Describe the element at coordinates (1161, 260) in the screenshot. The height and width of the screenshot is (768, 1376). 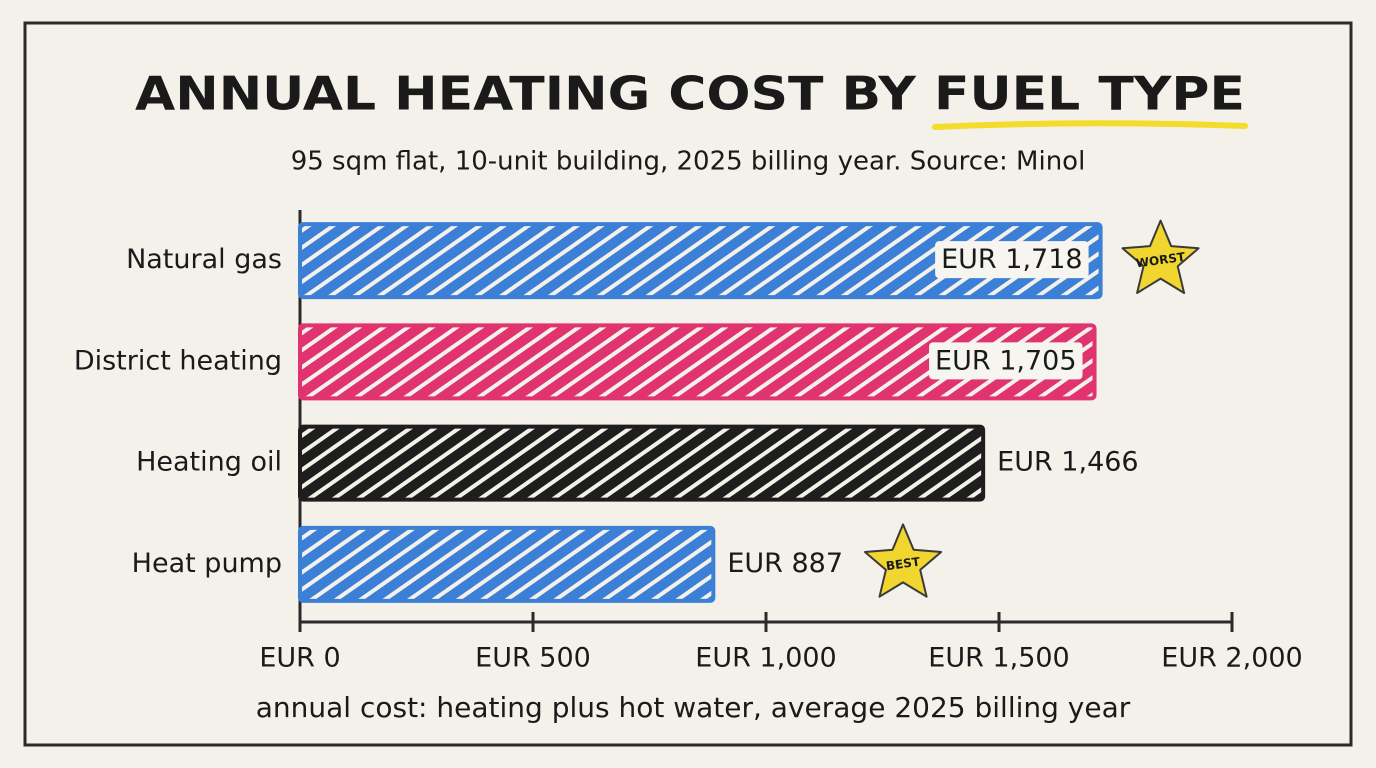
I see `annotation-text: WORST` at that location.